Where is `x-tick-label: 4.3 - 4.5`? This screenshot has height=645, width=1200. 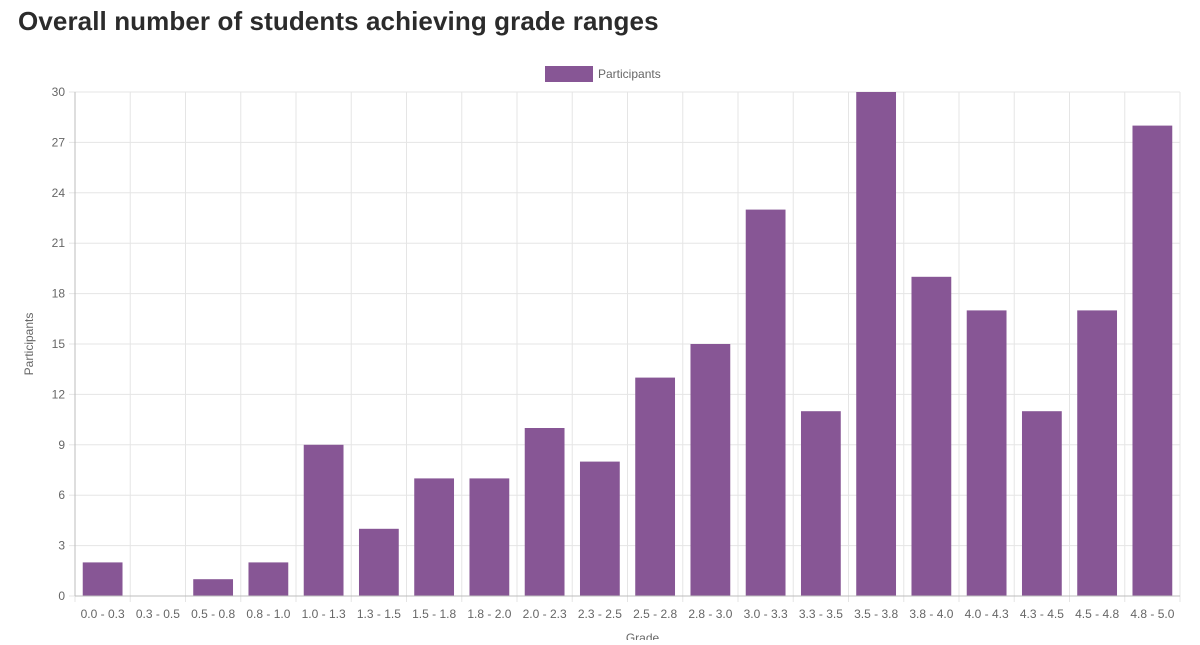
x-tick-label: 4.3 - 4.5 is located at coordinates (1042, 614).